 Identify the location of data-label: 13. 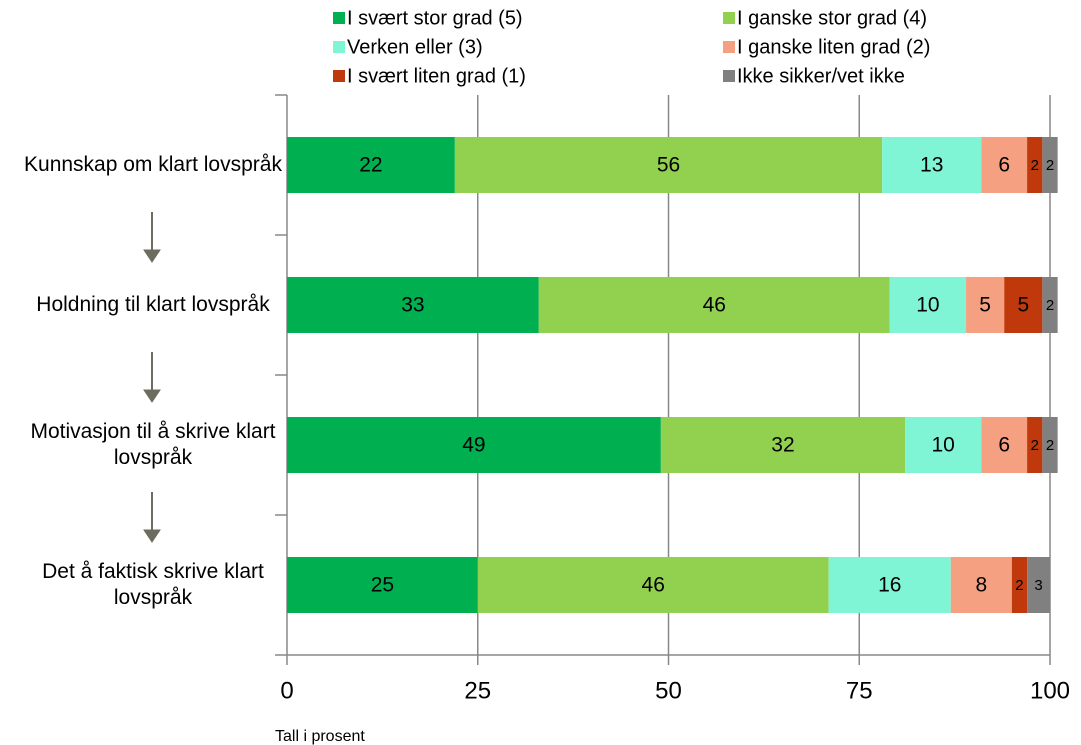
(931, 165).